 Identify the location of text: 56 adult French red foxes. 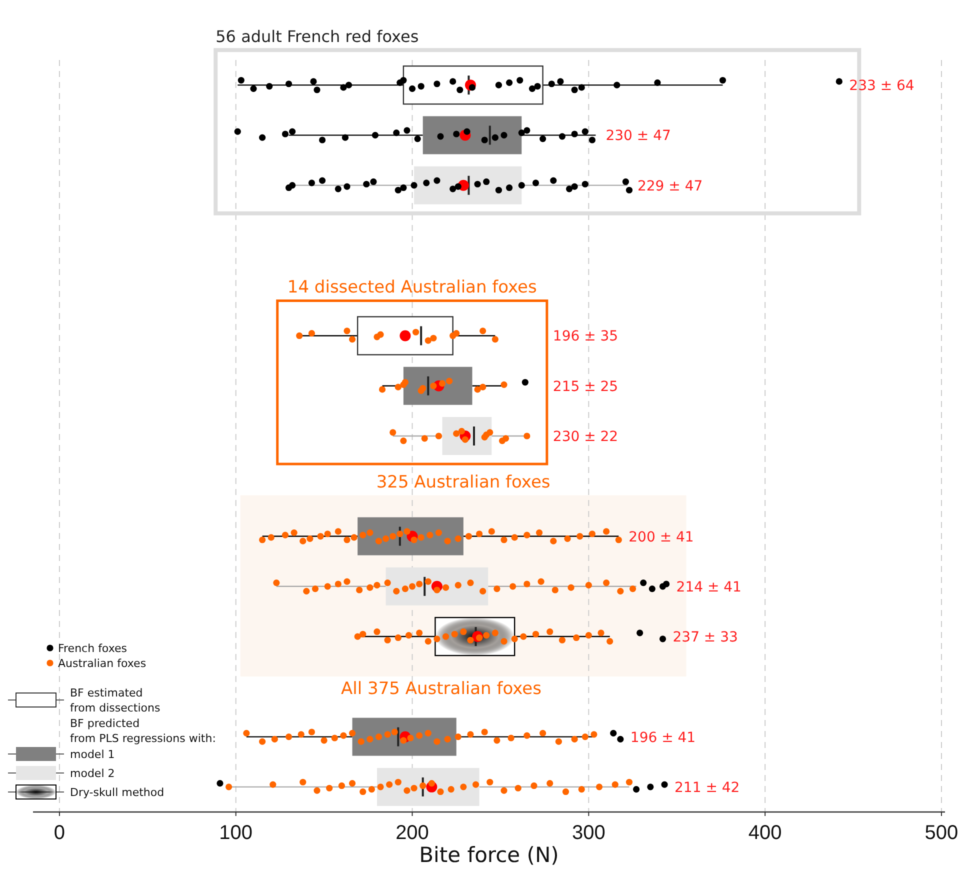
(317, 36).